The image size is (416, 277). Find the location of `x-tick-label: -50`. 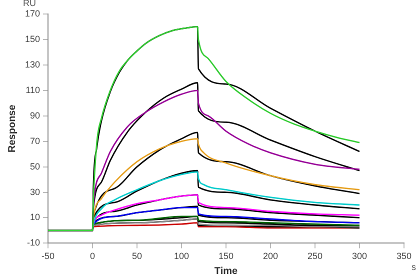

x-tick-label: -50 is located at coordinates (48, 256).